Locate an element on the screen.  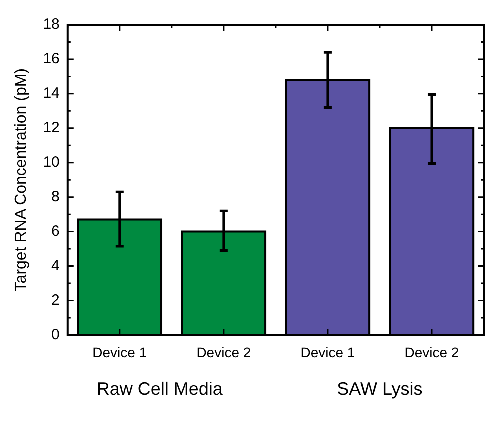
y-tick-label: 8 is located at coordinates (56, 197).